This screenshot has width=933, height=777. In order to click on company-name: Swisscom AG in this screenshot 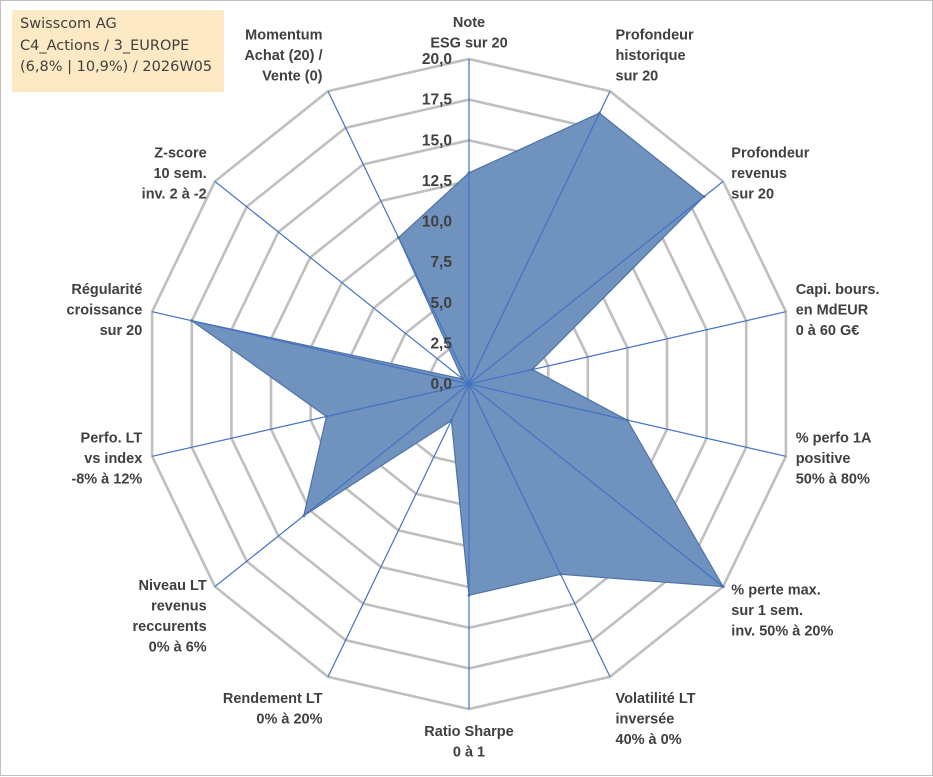, I will do `click(68, 24)`.